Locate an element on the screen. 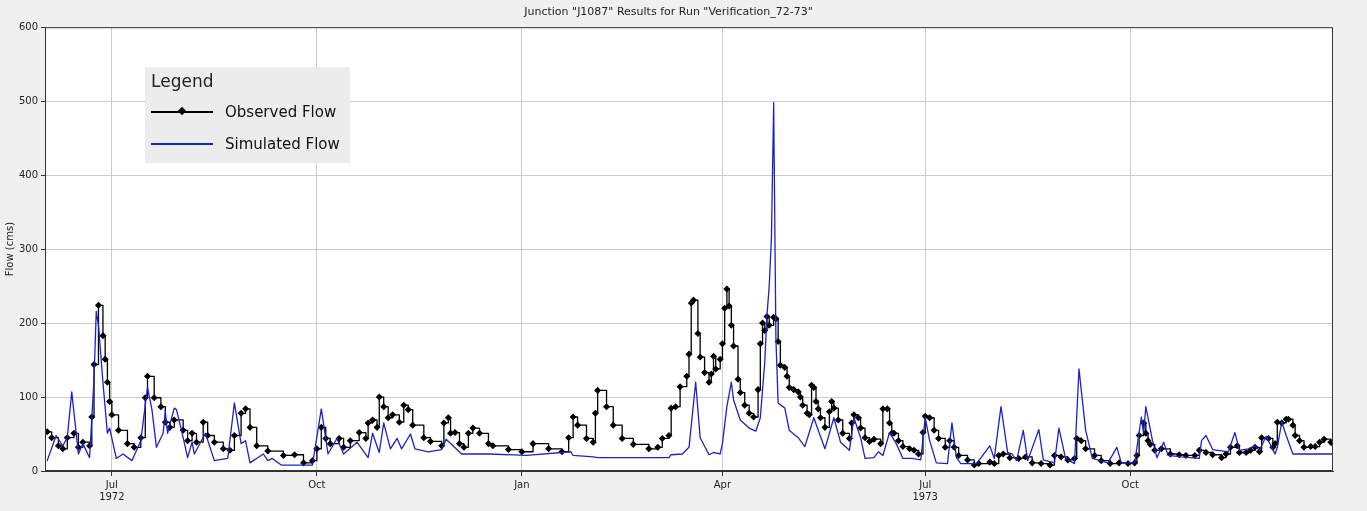 The image size is (1367, 511). y-tick-label: 300 is located at coordinates (28, 248).